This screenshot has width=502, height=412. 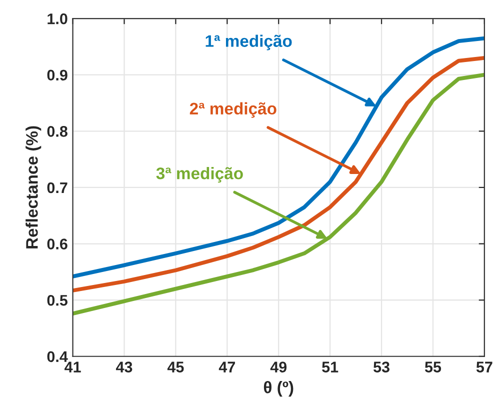 I want to click on y-tick-label: 0.8, so click(x=57, y=131).